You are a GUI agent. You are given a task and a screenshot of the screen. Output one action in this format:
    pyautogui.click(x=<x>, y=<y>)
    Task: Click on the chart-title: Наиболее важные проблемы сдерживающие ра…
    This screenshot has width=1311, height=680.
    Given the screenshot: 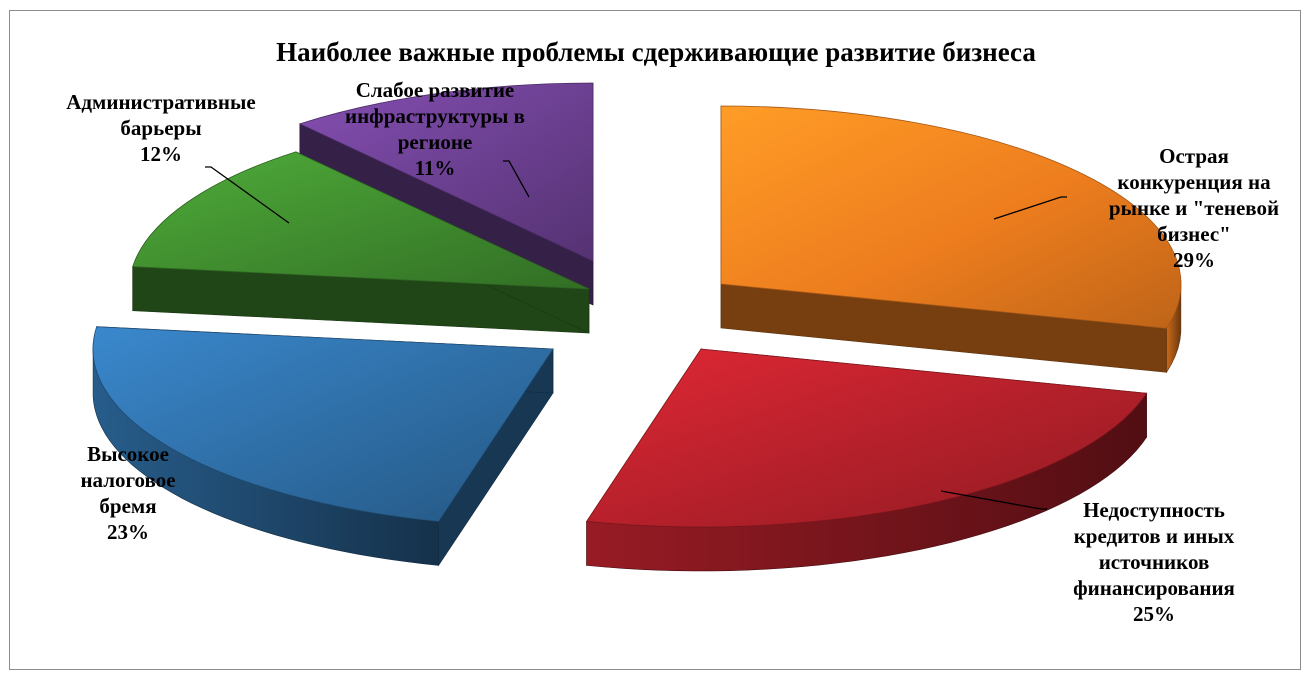 What is the action you would take?
    pyautogui.click(x=656, y=52)
    